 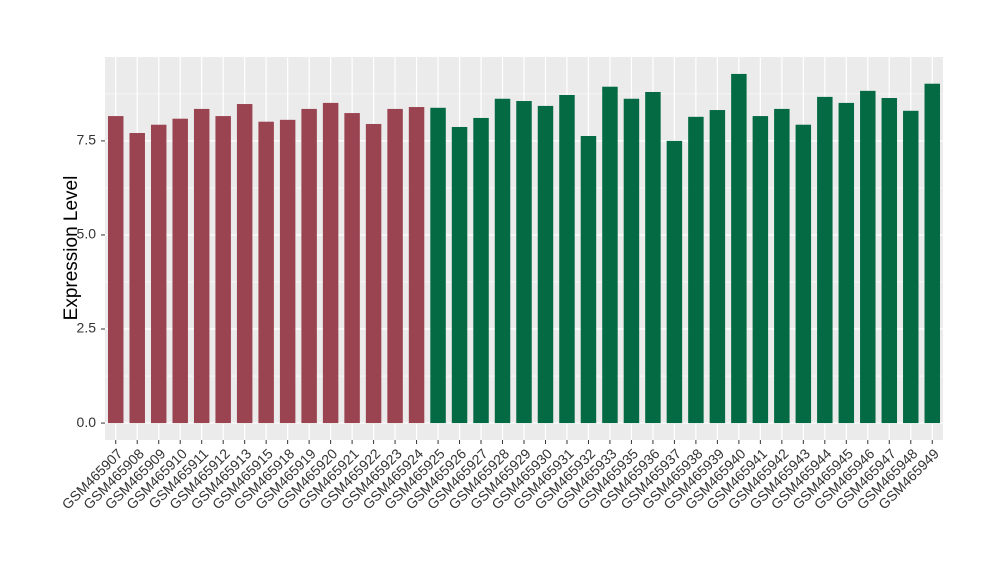 I want to click on y-axis-label: Expression Level, so click(x=71, y=248).